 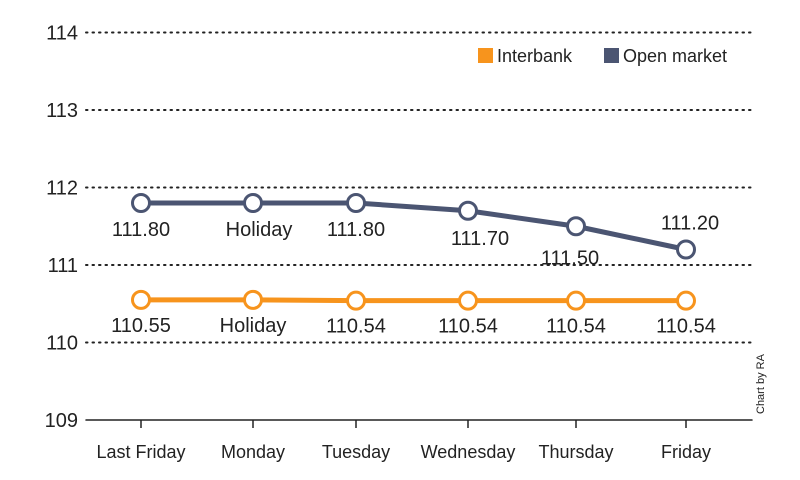 What do you see at coordinates (686, 452) in the screenshot?
I see `x-tick-label: Friday` at bounding box center [686, 452].